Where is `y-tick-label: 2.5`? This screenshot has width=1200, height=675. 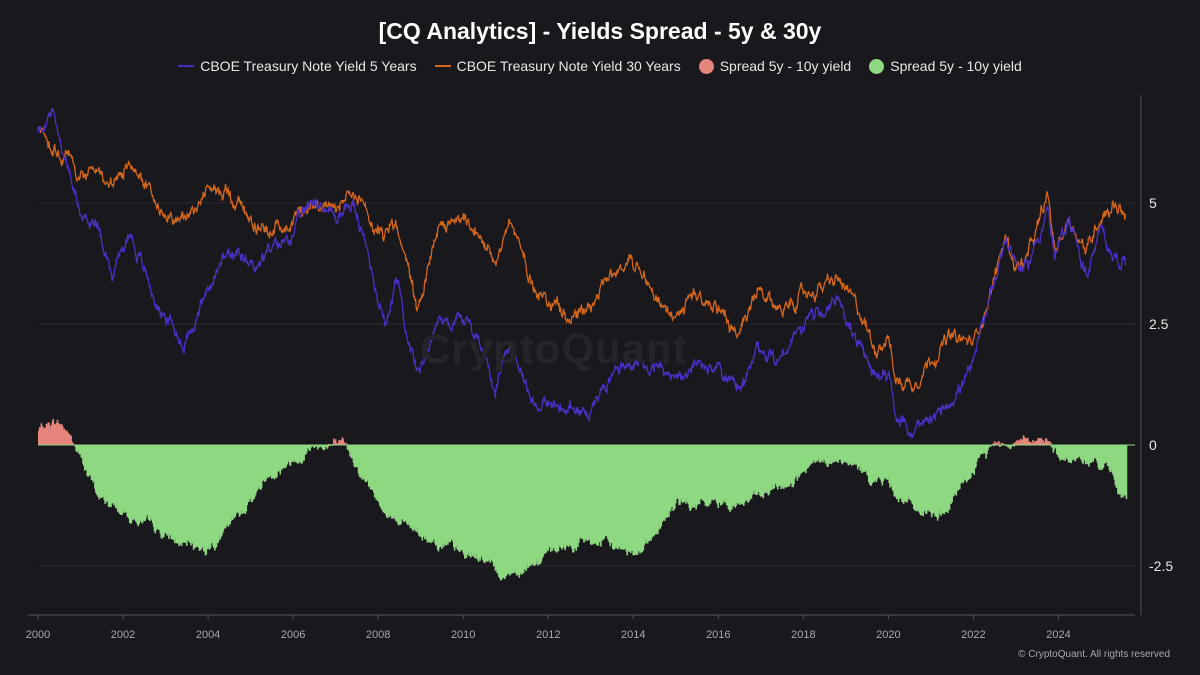 y-tick-label: 2.5 is located at coordinates (1159, 324).